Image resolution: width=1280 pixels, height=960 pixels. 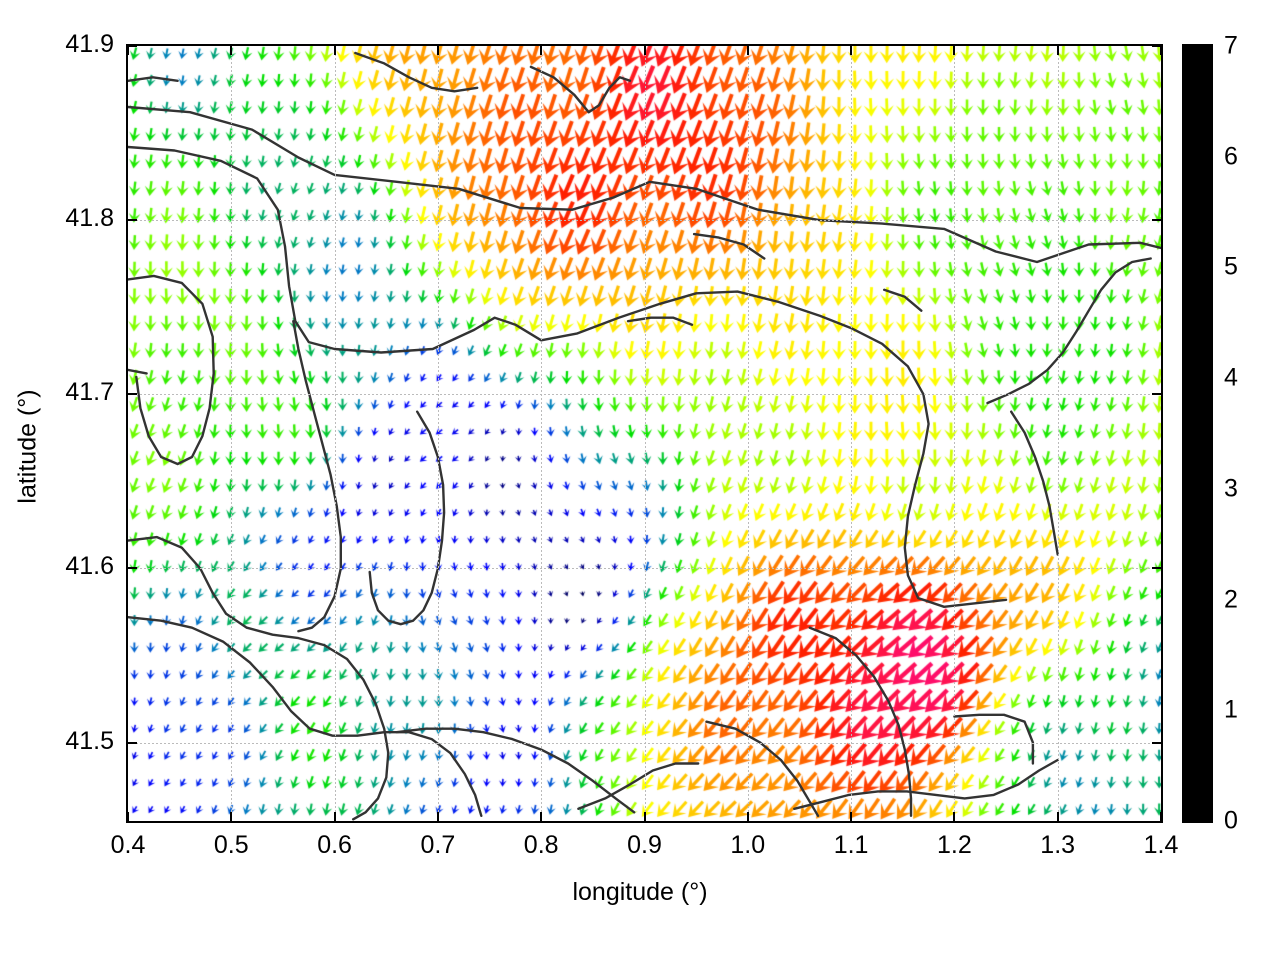 What do you see at coordinates (644, 845) in the screenshot?
I see `x-tick-label: 0.9` at bounding box center [644, 845].